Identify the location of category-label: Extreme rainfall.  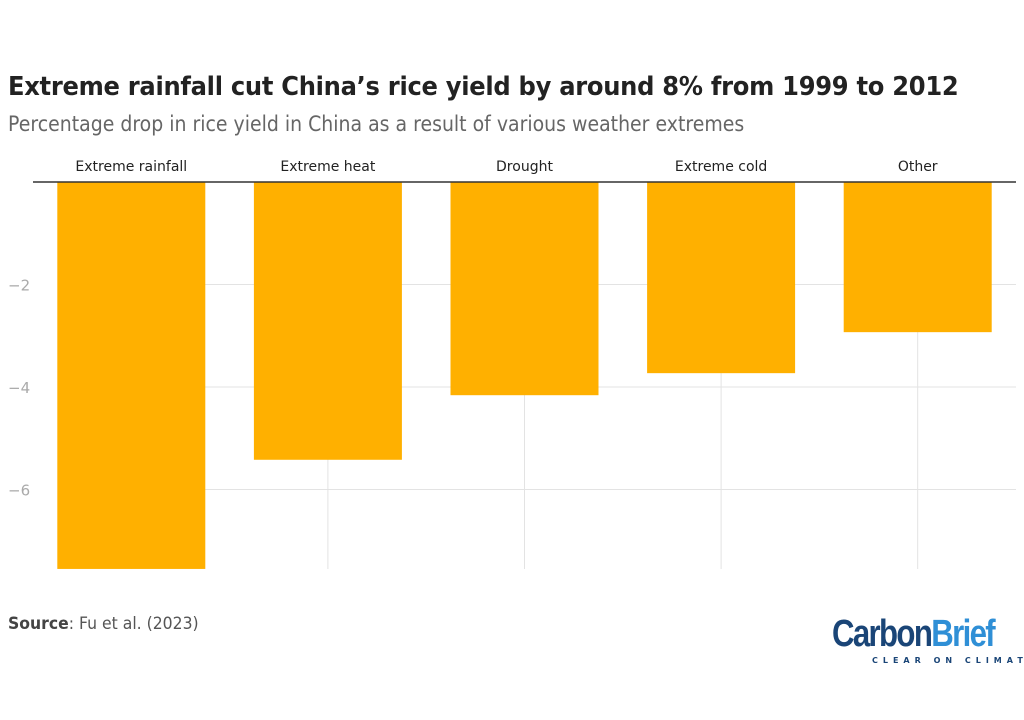
(131, 167).